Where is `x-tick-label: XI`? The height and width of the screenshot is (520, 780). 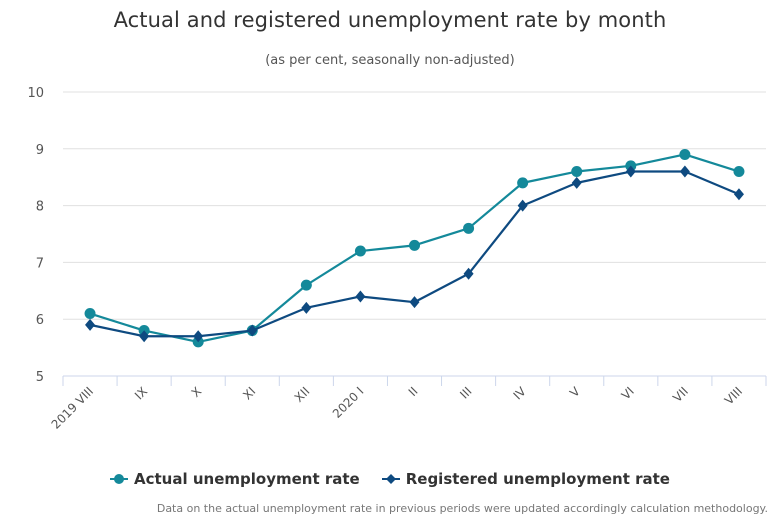 x-tick-label: XI is located at coordinates (249, 393).